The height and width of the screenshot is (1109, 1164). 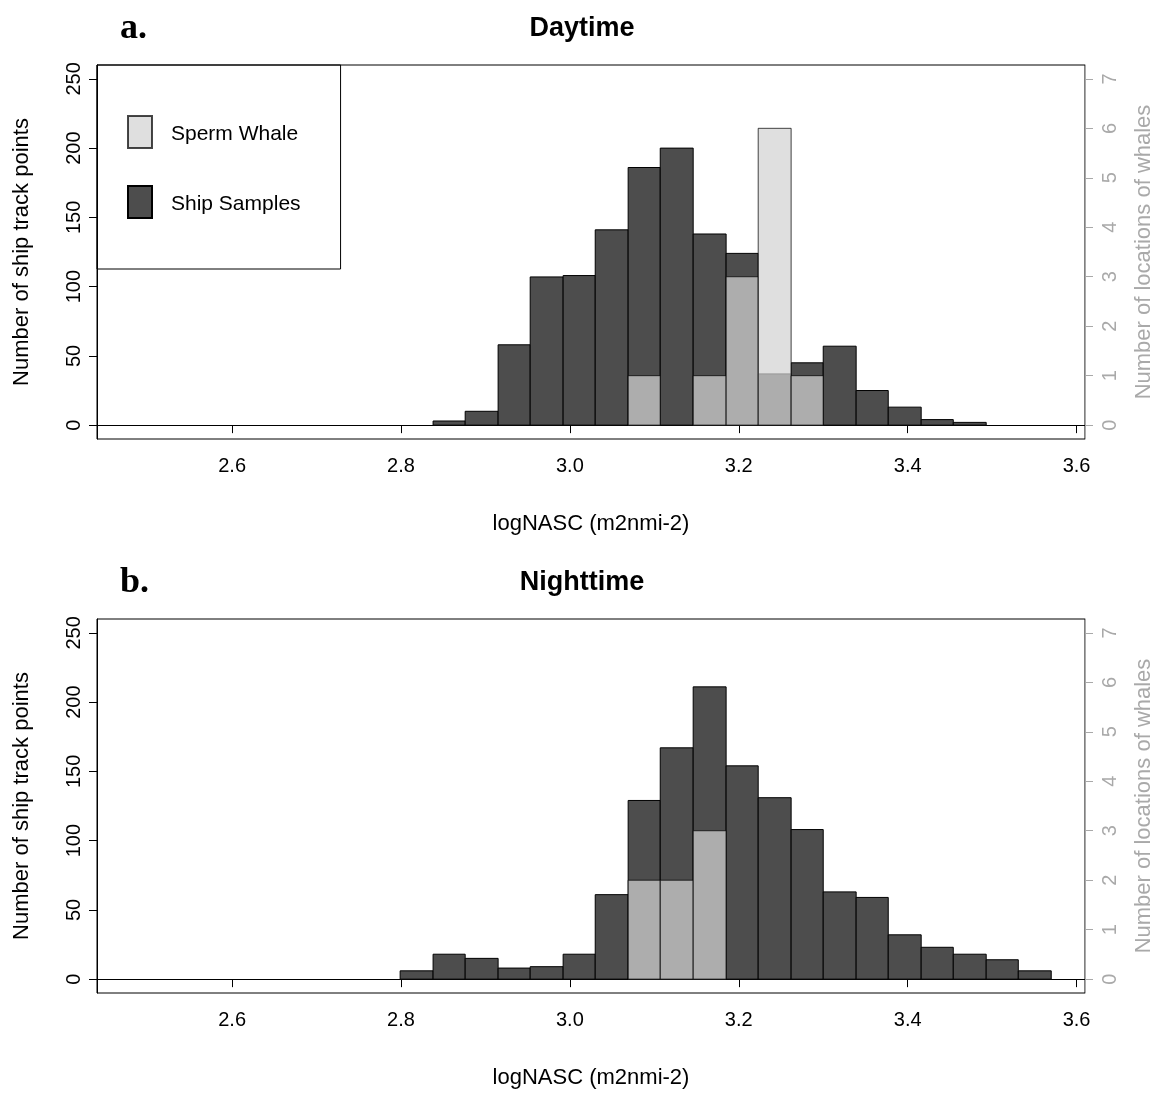 I want to click on legend-label: Sperm Whale, so click(x=235, y=132).